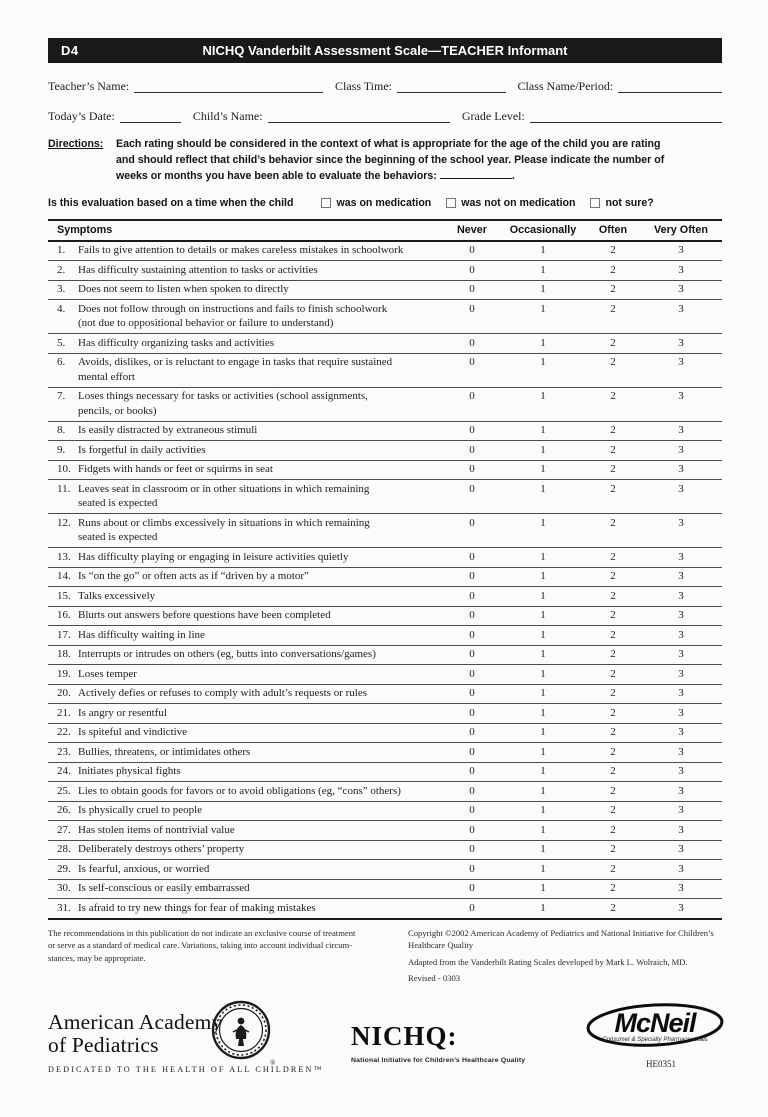  Describe the element at coordinates (451, 202) in the screenshot. I see `checkbox-was-not-on-medication` at that location.